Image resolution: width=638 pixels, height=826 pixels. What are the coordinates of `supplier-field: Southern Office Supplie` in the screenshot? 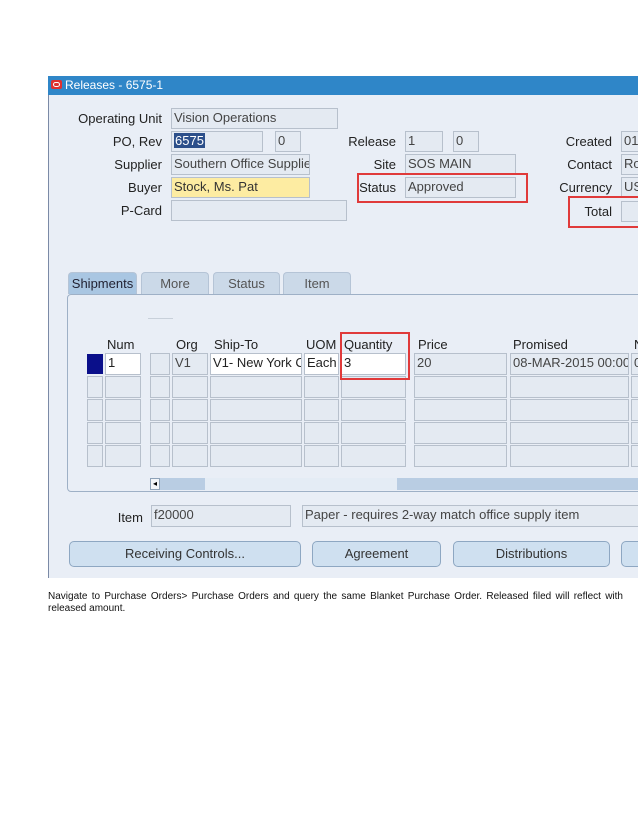 It's located at (240, 164).